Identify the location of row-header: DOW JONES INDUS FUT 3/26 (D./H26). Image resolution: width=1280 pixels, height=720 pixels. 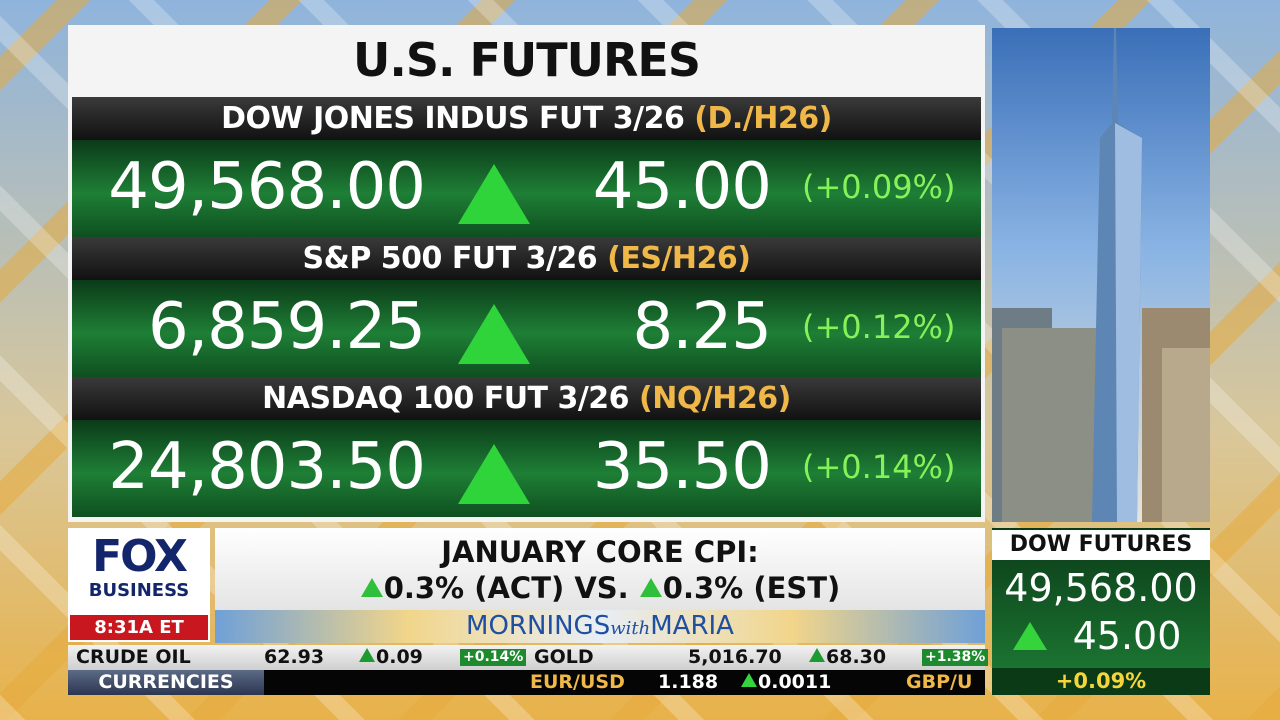
(526, 118).